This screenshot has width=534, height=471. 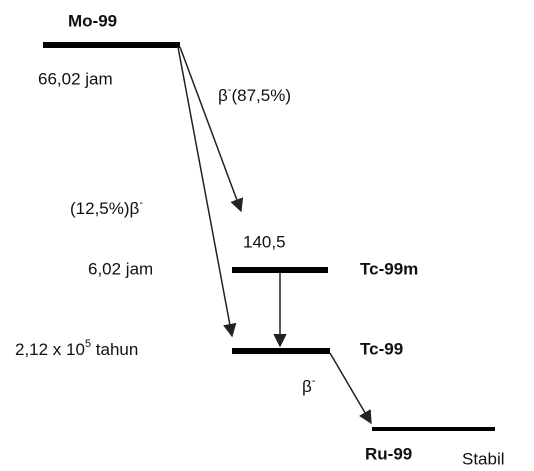 What do you see at coordinates (261, 95) in the screenshot?
I see `branch: (87,5%)` at bounding box center [261, 95].